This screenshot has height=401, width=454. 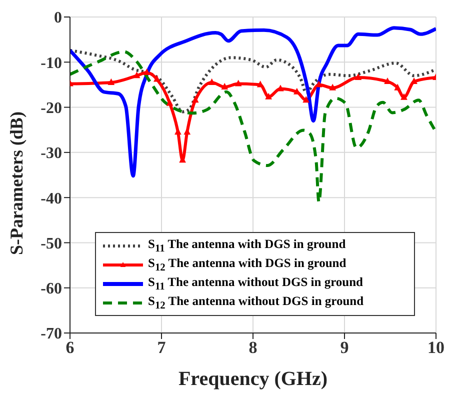 What do you see at coordinates (256, 303) in the screenshot?
I see `legend-label: S$_{12}$ The antenna without DGS in ground` at bounding box center [256, 303].